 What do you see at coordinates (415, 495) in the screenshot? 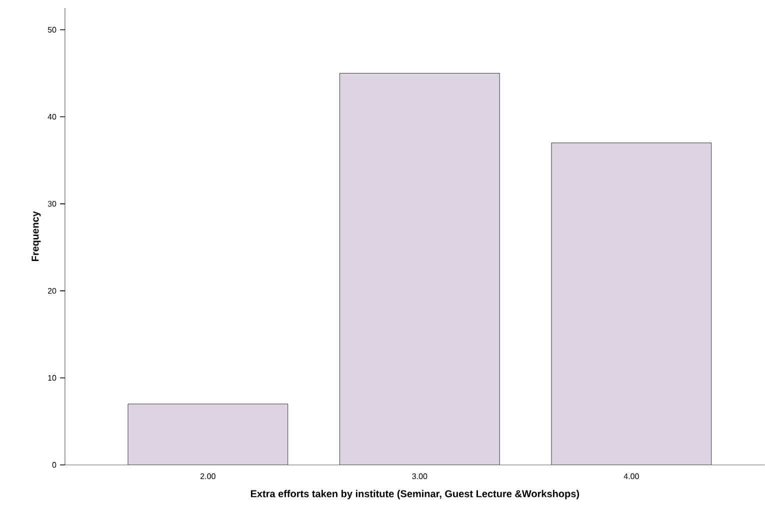
I see `x-axis-title: Extra efforts taken by institute (Seminar, Guest Lecture &Workshops)` at bounding box center [415, 495].